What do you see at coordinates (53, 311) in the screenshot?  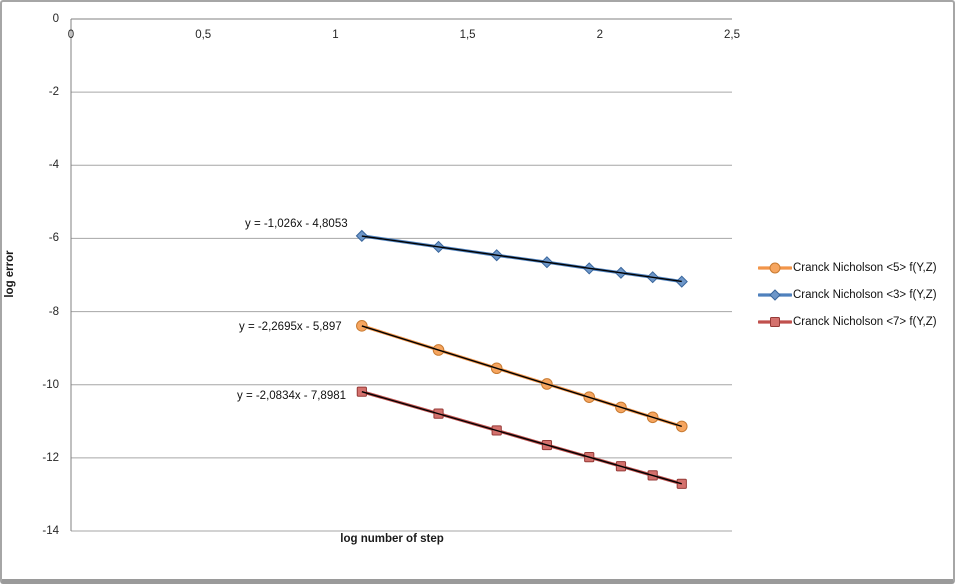 I see `y-tick-label: -8` at bounding box center [53, 311].